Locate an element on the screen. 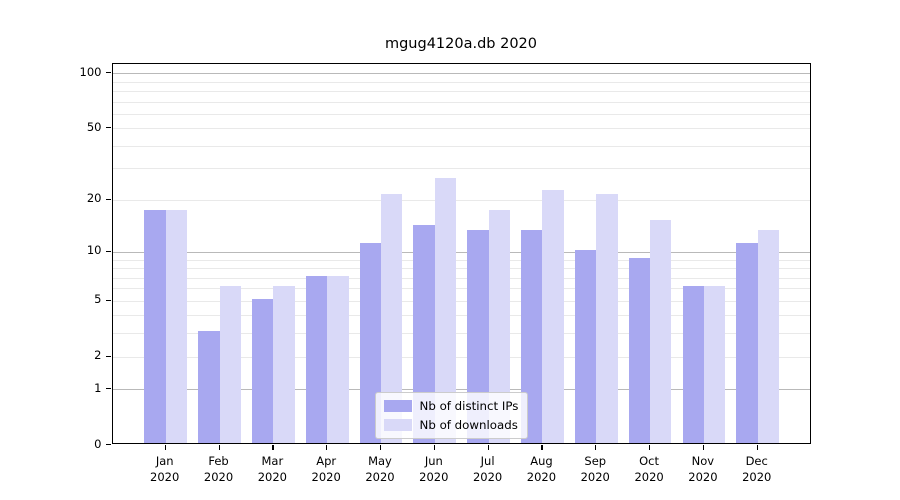 The width and height of the screenshot is (900, 500). y-axis-tick-label: 1 is located at coordinates (98, 387).